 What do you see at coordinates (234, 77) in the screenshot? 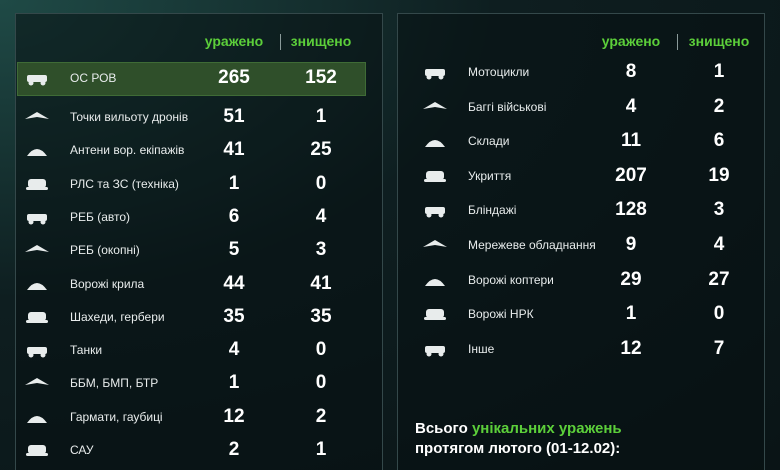
I see `hit-value: 265` at bounding box center [234, 77].